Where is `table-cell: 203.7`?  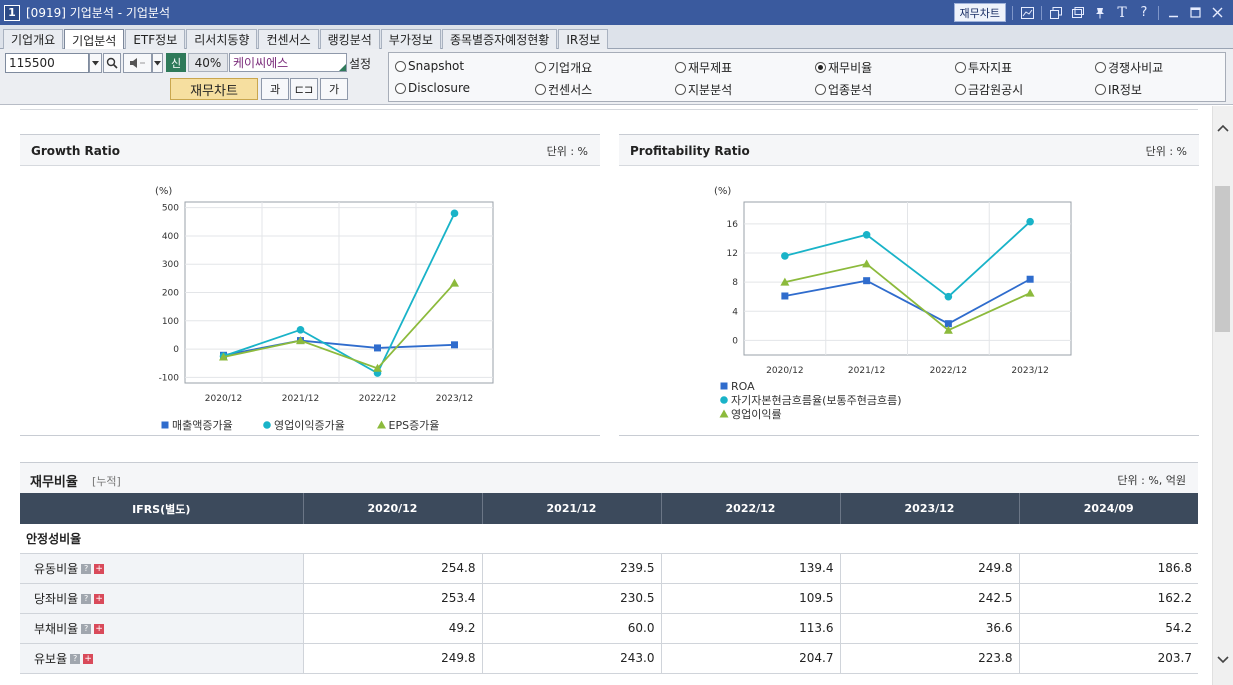
table-cell: 203.7 is located at coordinates (1108, 658).